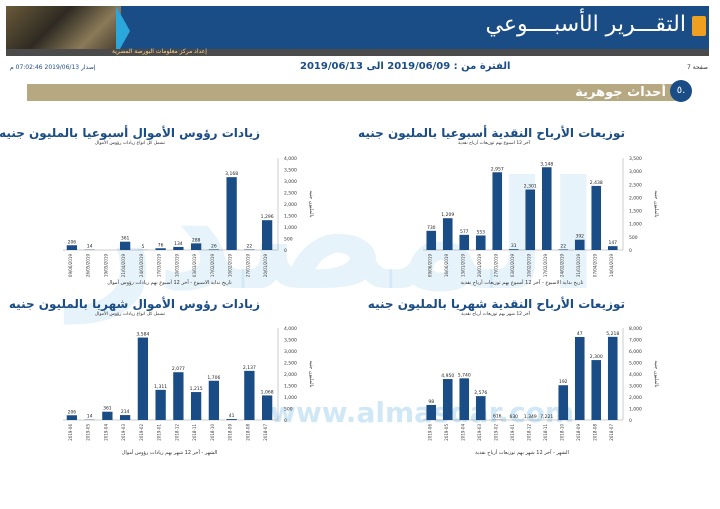 This screenshot has width=720, height=509. Describe the element at coordinates (213, 378) in the screenshot. I see `bar-value-label: 1,706` at that location.